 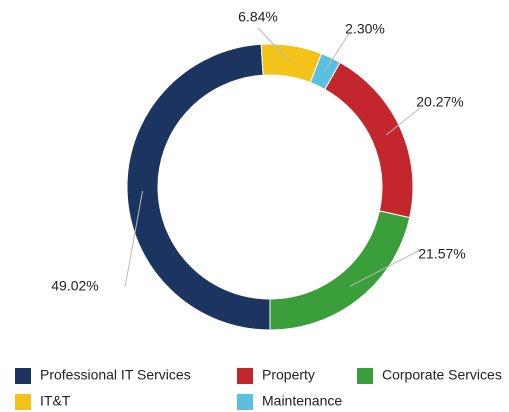 What do you see at coordinates (302, 401) in the screenshot?
I see `legend-label: Maintenance` at bounding box center [302, 401].